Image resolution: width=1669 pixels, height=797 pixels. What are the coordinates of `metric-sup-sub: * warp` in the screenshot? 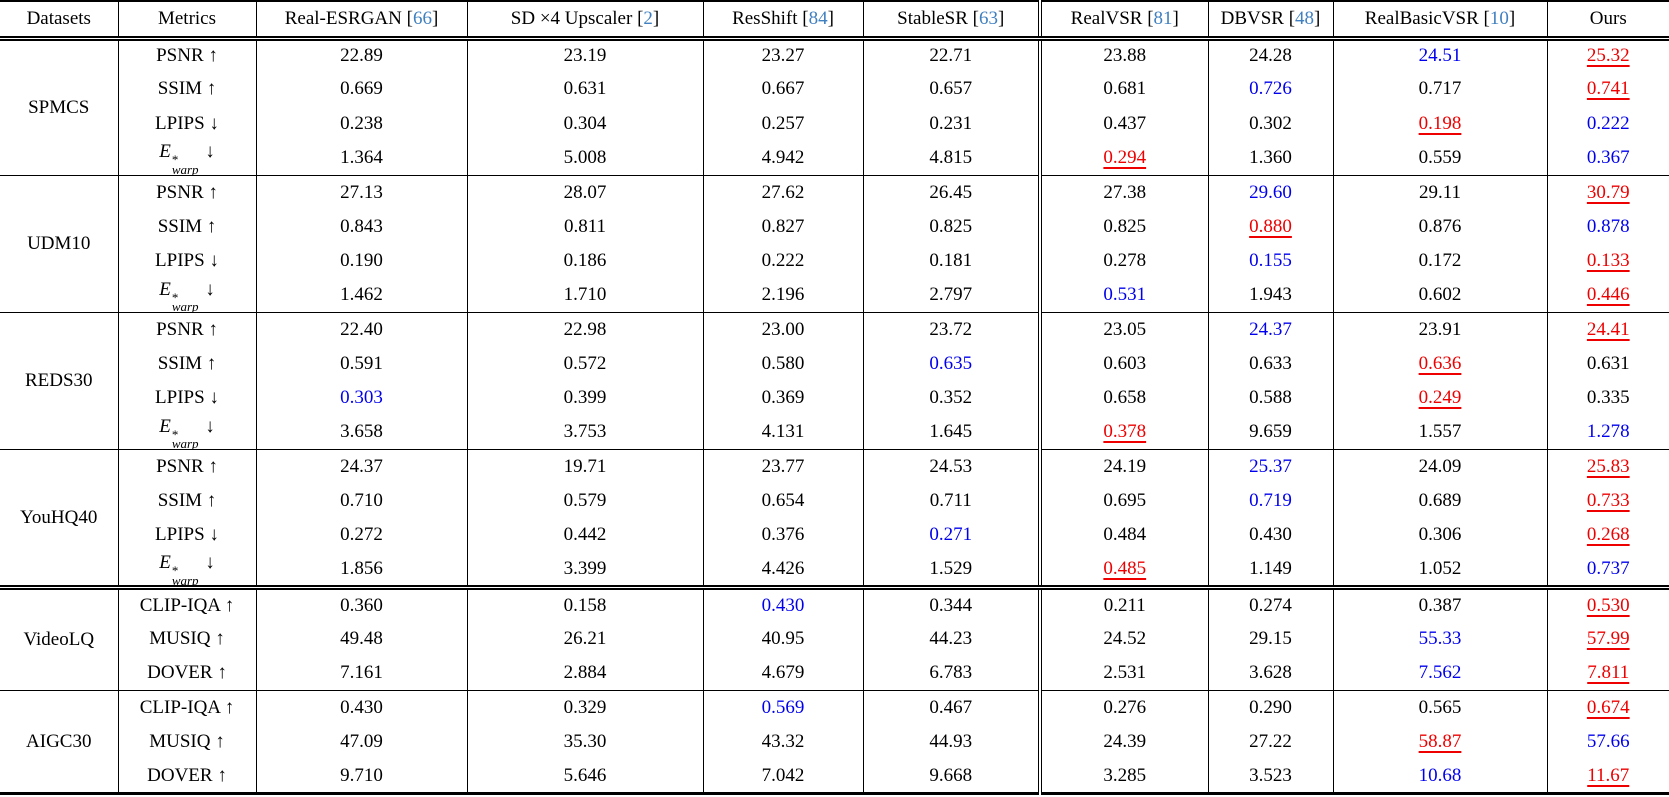 It's located at (185, 575).